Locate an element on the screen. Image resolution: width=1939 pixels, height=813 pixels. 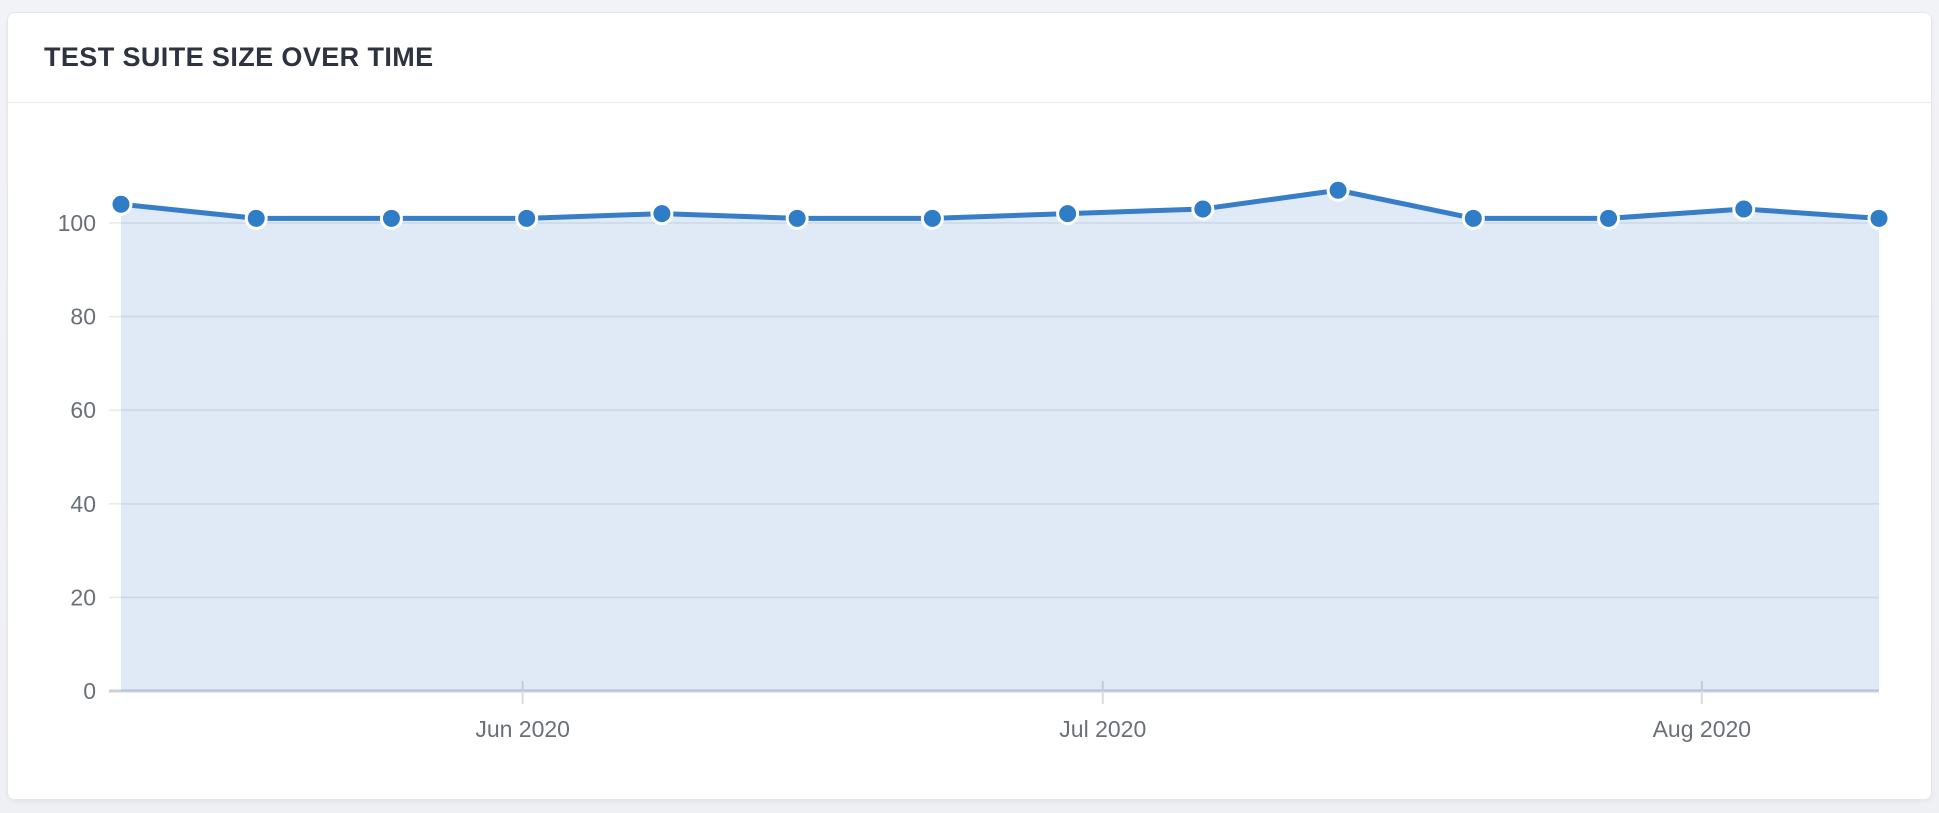
x-axis-label: Jun 2020 is located at coordinates (522, 729).